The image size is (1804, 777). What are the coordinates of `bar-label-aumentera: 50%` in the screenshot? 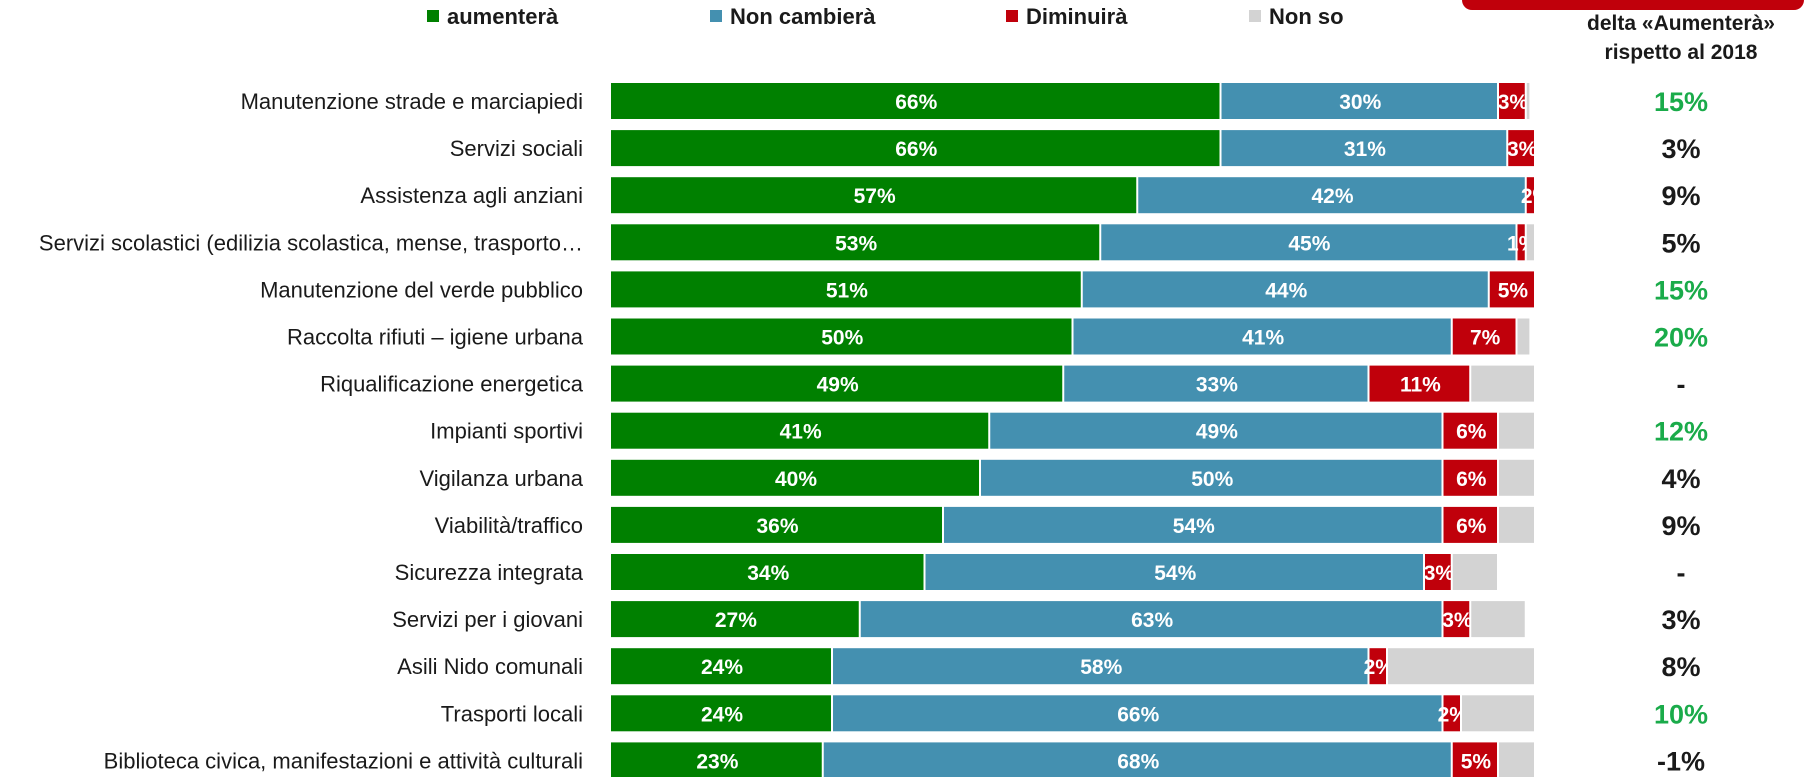 It's located at (842, 338).